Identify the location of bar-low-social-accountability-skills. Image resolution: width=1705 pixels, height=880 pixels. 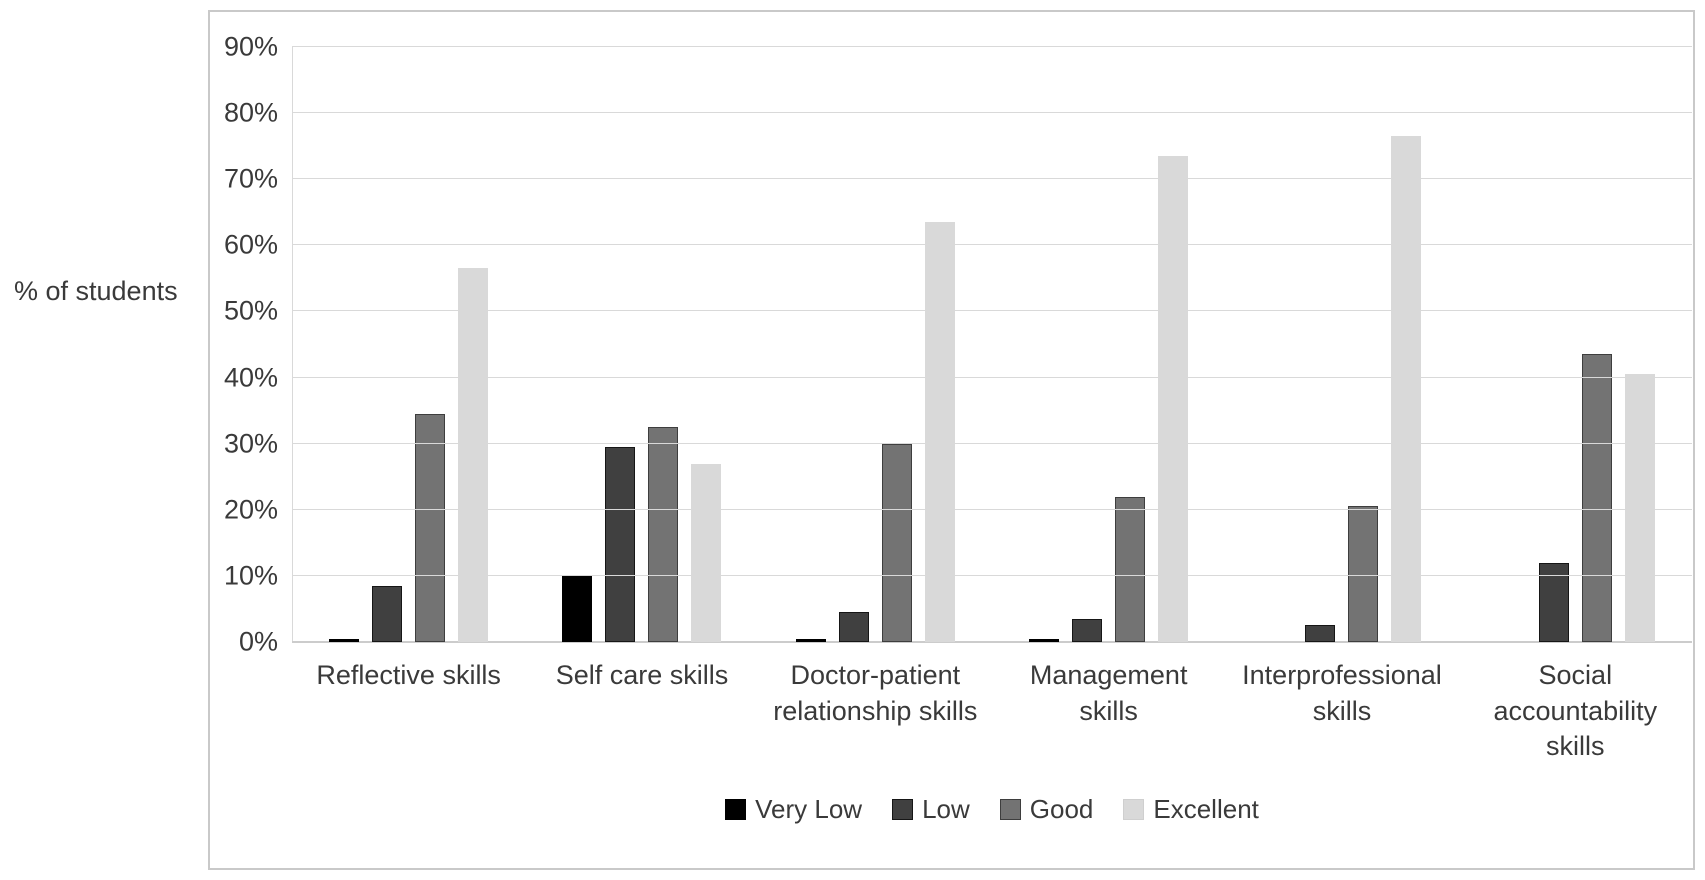
(1553, 602).